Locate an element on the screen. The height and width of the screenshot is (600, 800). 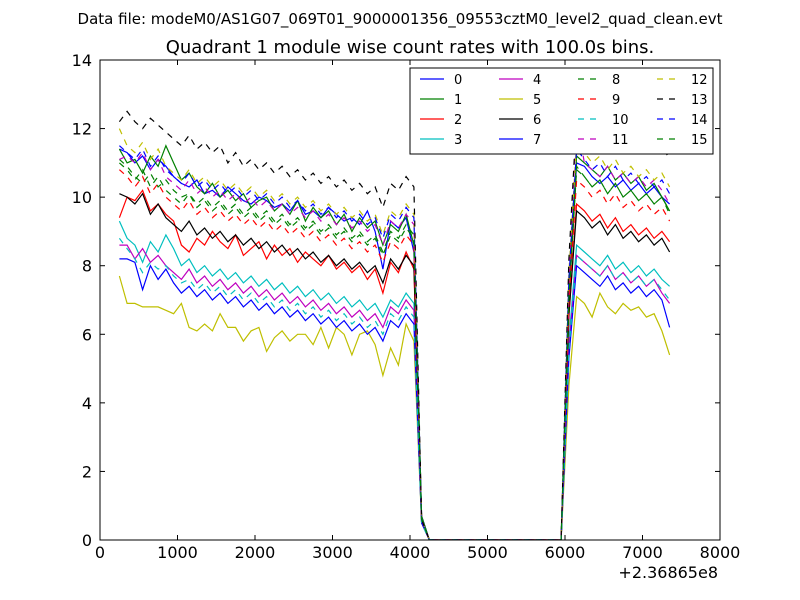
legend-label-8: 8 is located at coordinates (616, 80).